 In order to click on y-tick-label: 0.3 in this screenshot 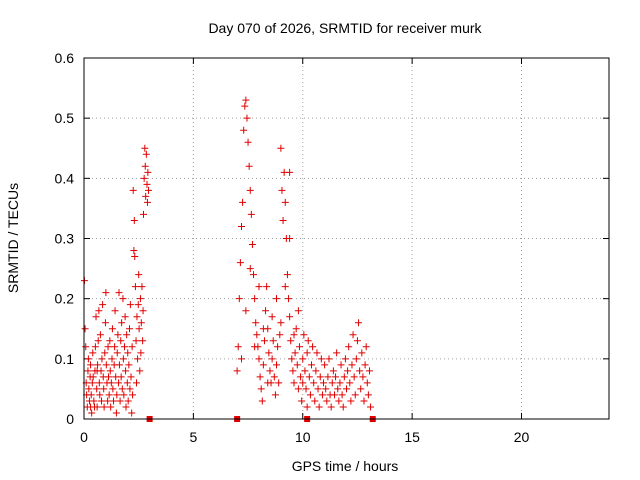, I will do `click(65, 239)`.